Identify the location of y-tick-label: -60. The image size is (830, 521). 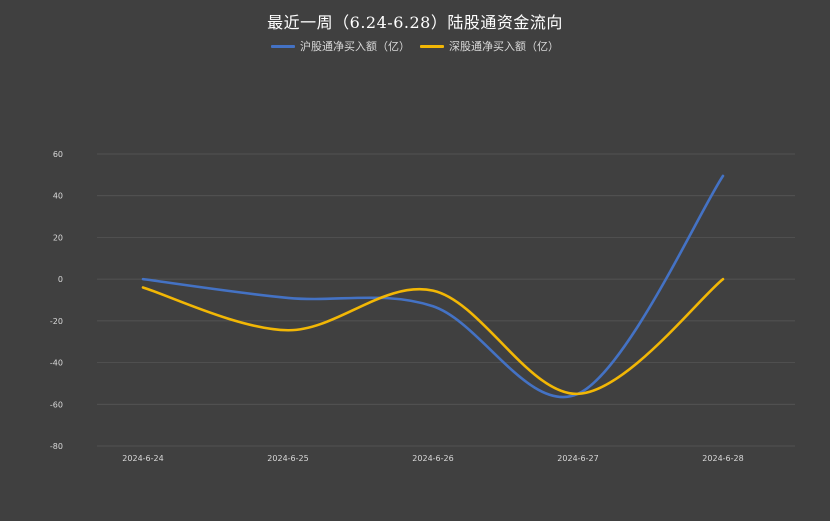
(56, 404).